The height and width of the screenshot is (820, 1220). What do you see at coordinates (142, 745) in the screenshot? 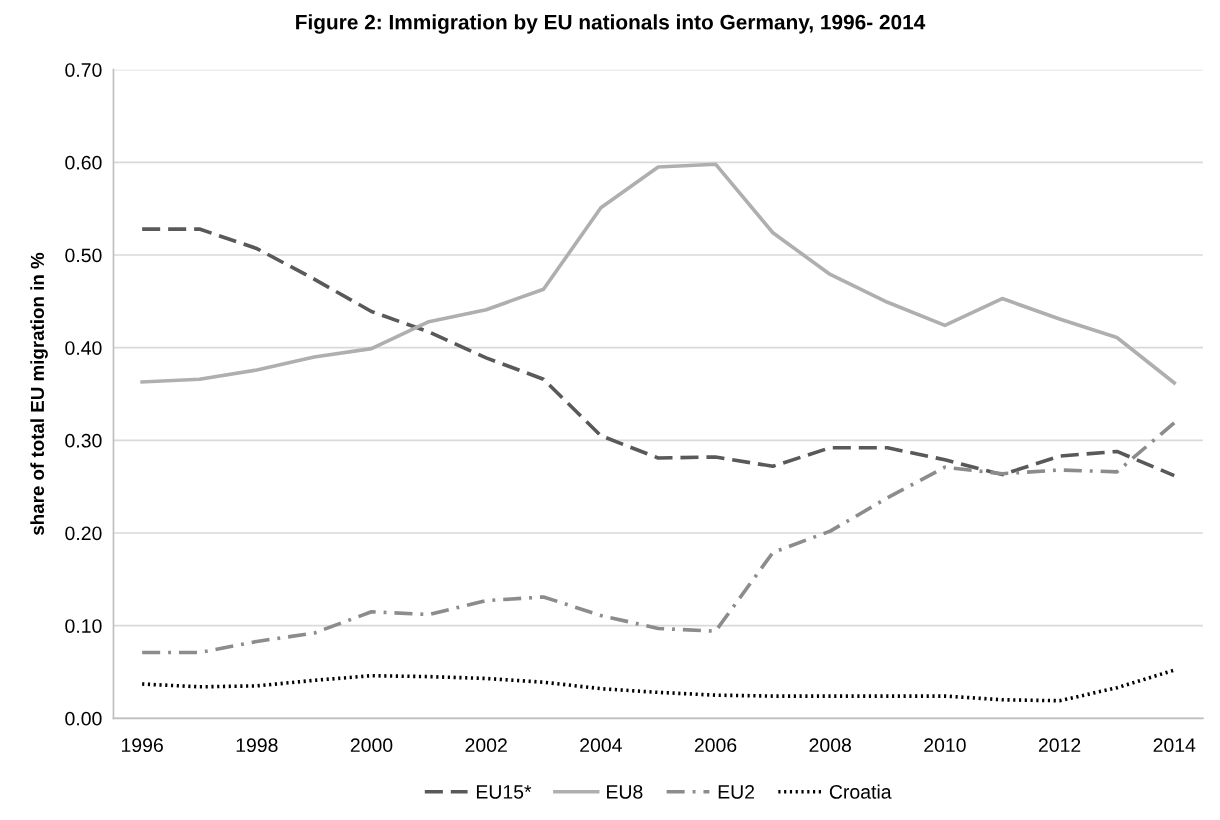
I see `x-tick-label: 1996` at bounding box center [142, 745].